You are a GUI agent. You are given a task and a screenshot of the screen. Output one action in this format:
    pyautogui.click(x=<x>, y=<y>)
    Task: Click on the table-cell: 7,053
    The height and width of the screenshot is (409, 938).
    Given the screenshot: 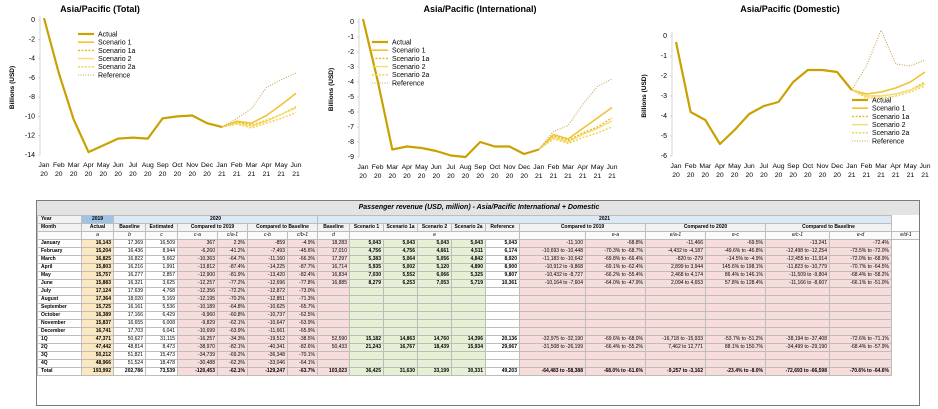 What is the action you would take?
    pyautogui.click(x=434, y=283)
    